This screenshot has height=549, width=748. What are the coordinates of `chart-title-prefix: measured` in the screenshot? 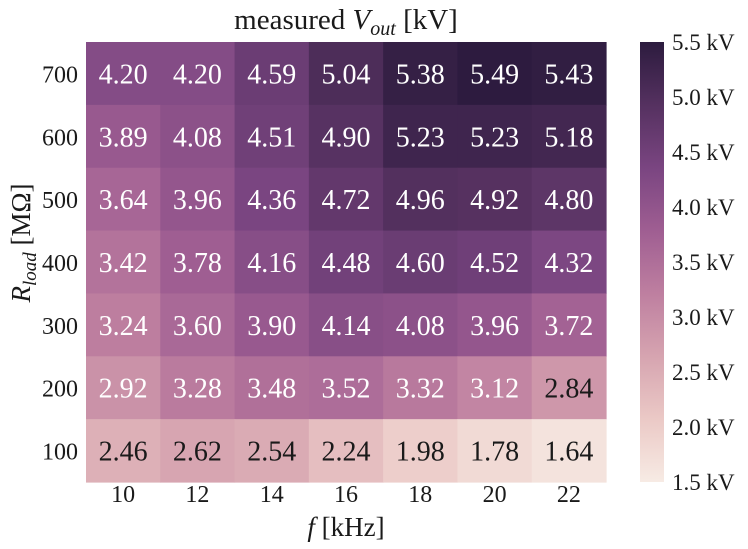 It's located at (293, 20).